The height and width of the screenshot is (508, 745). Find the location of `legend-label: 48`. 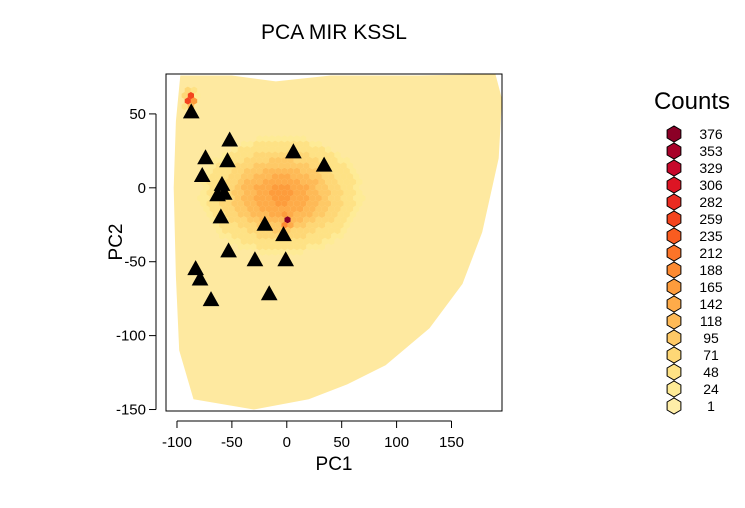

legend-label: 48 is located at coordinates (711, 372).